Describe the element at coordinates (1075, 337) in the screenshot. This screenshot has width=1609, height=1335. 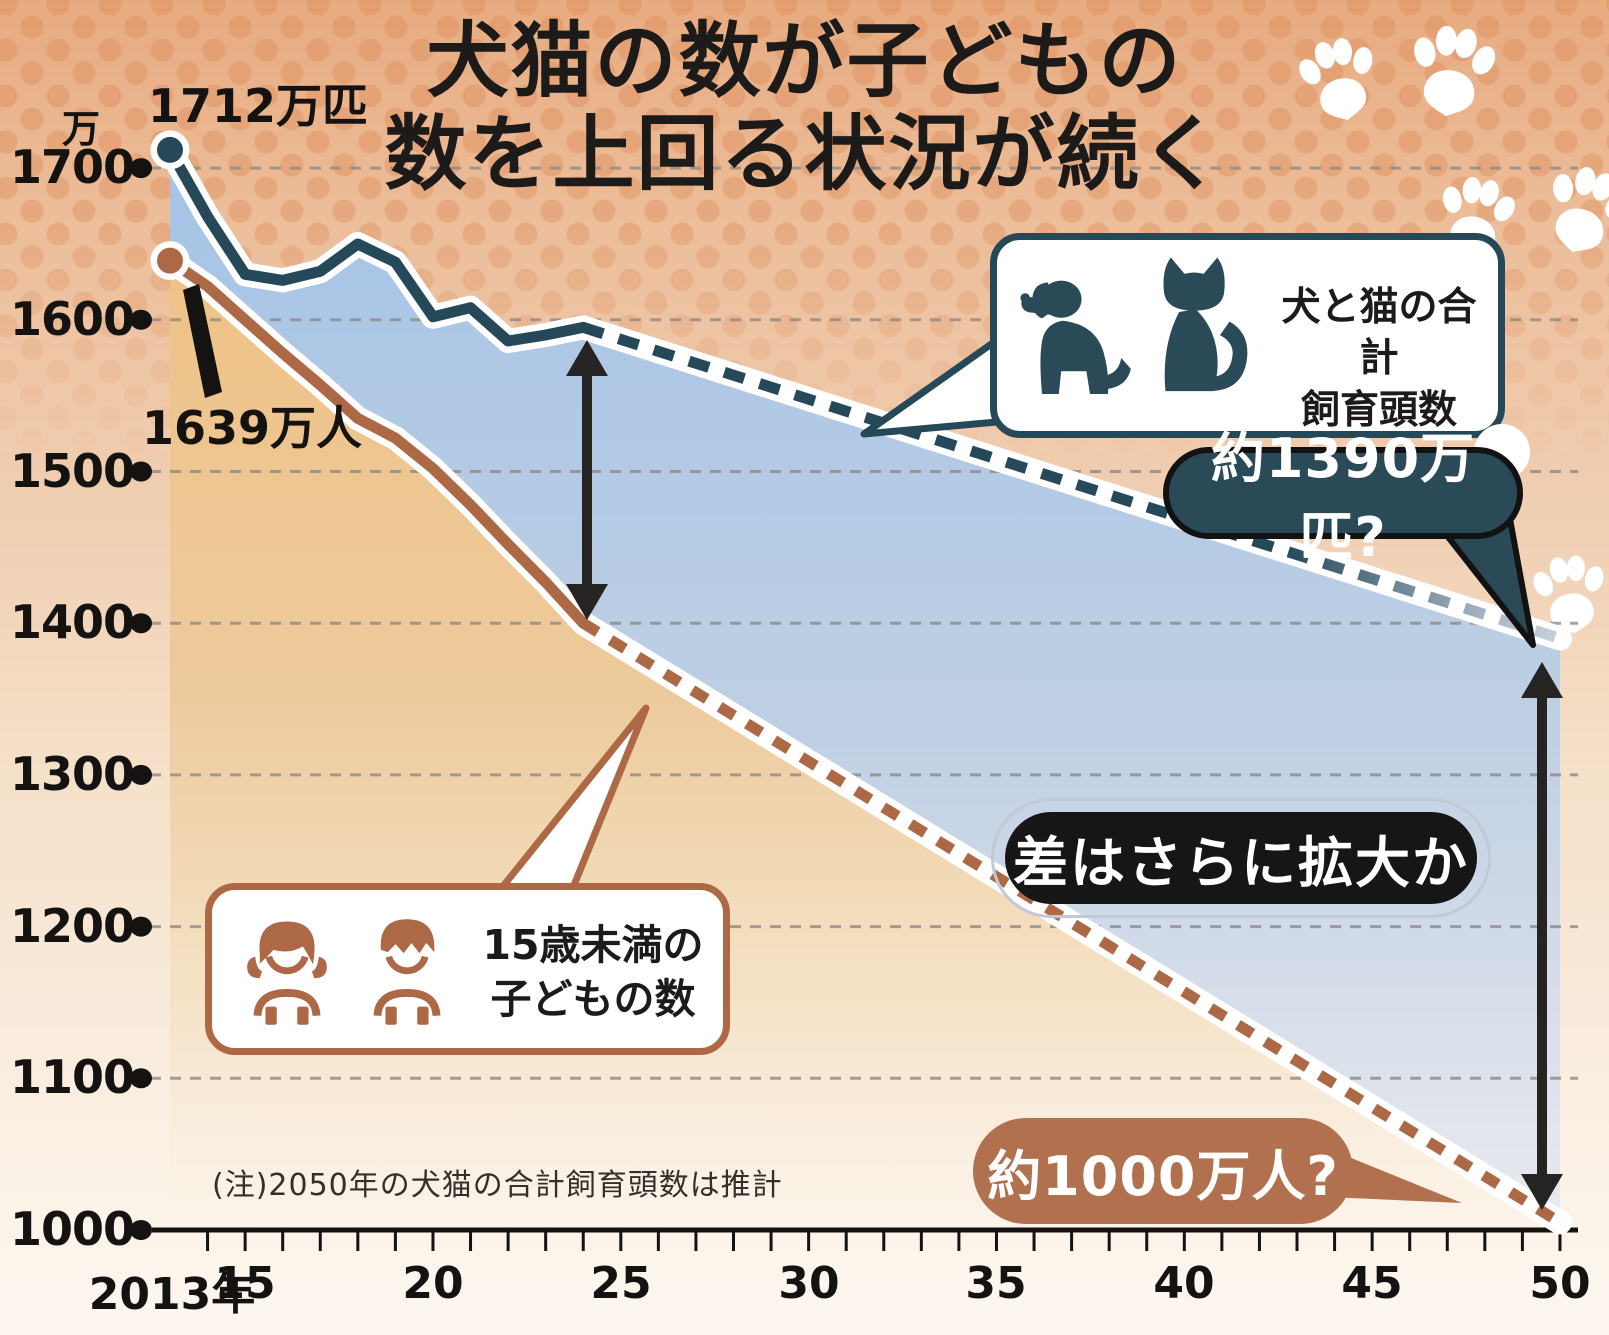
I see `dog-icon` at that location.